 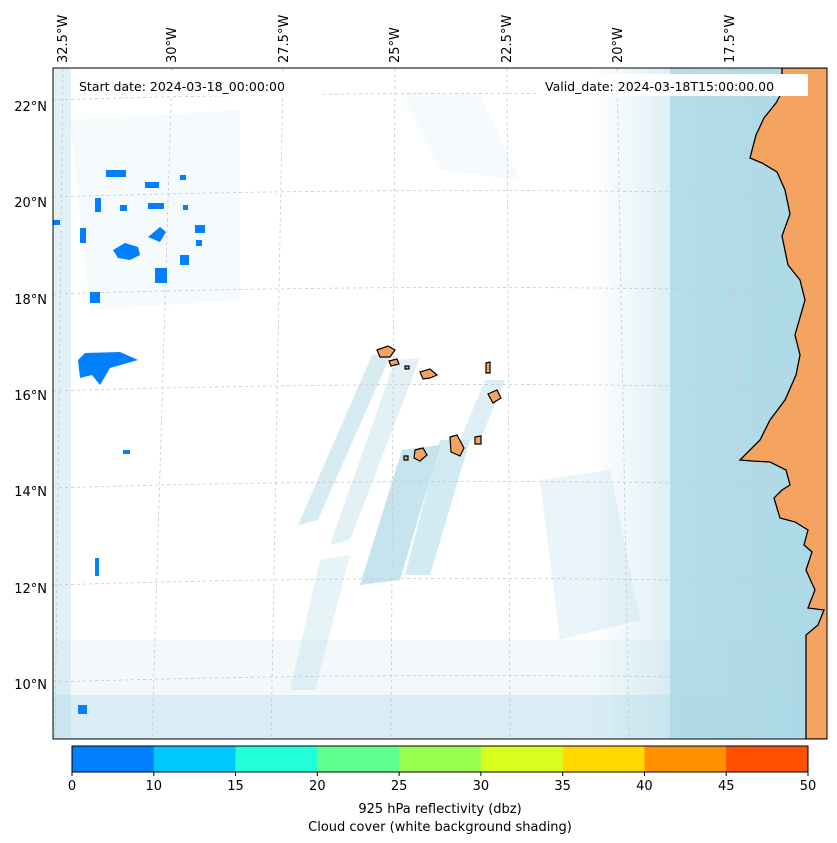 I want to click on colorbar-tick-label: 25, so click(x=399, y=786).